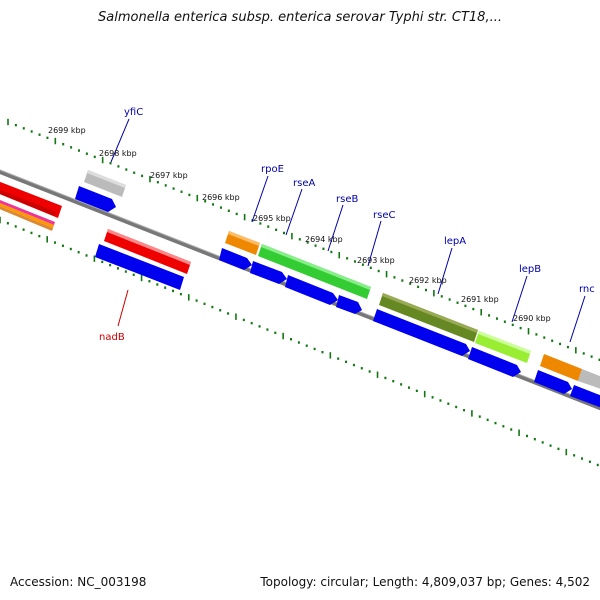  I want to click on kbp-label: 2699 kbp, so click(67, 130).